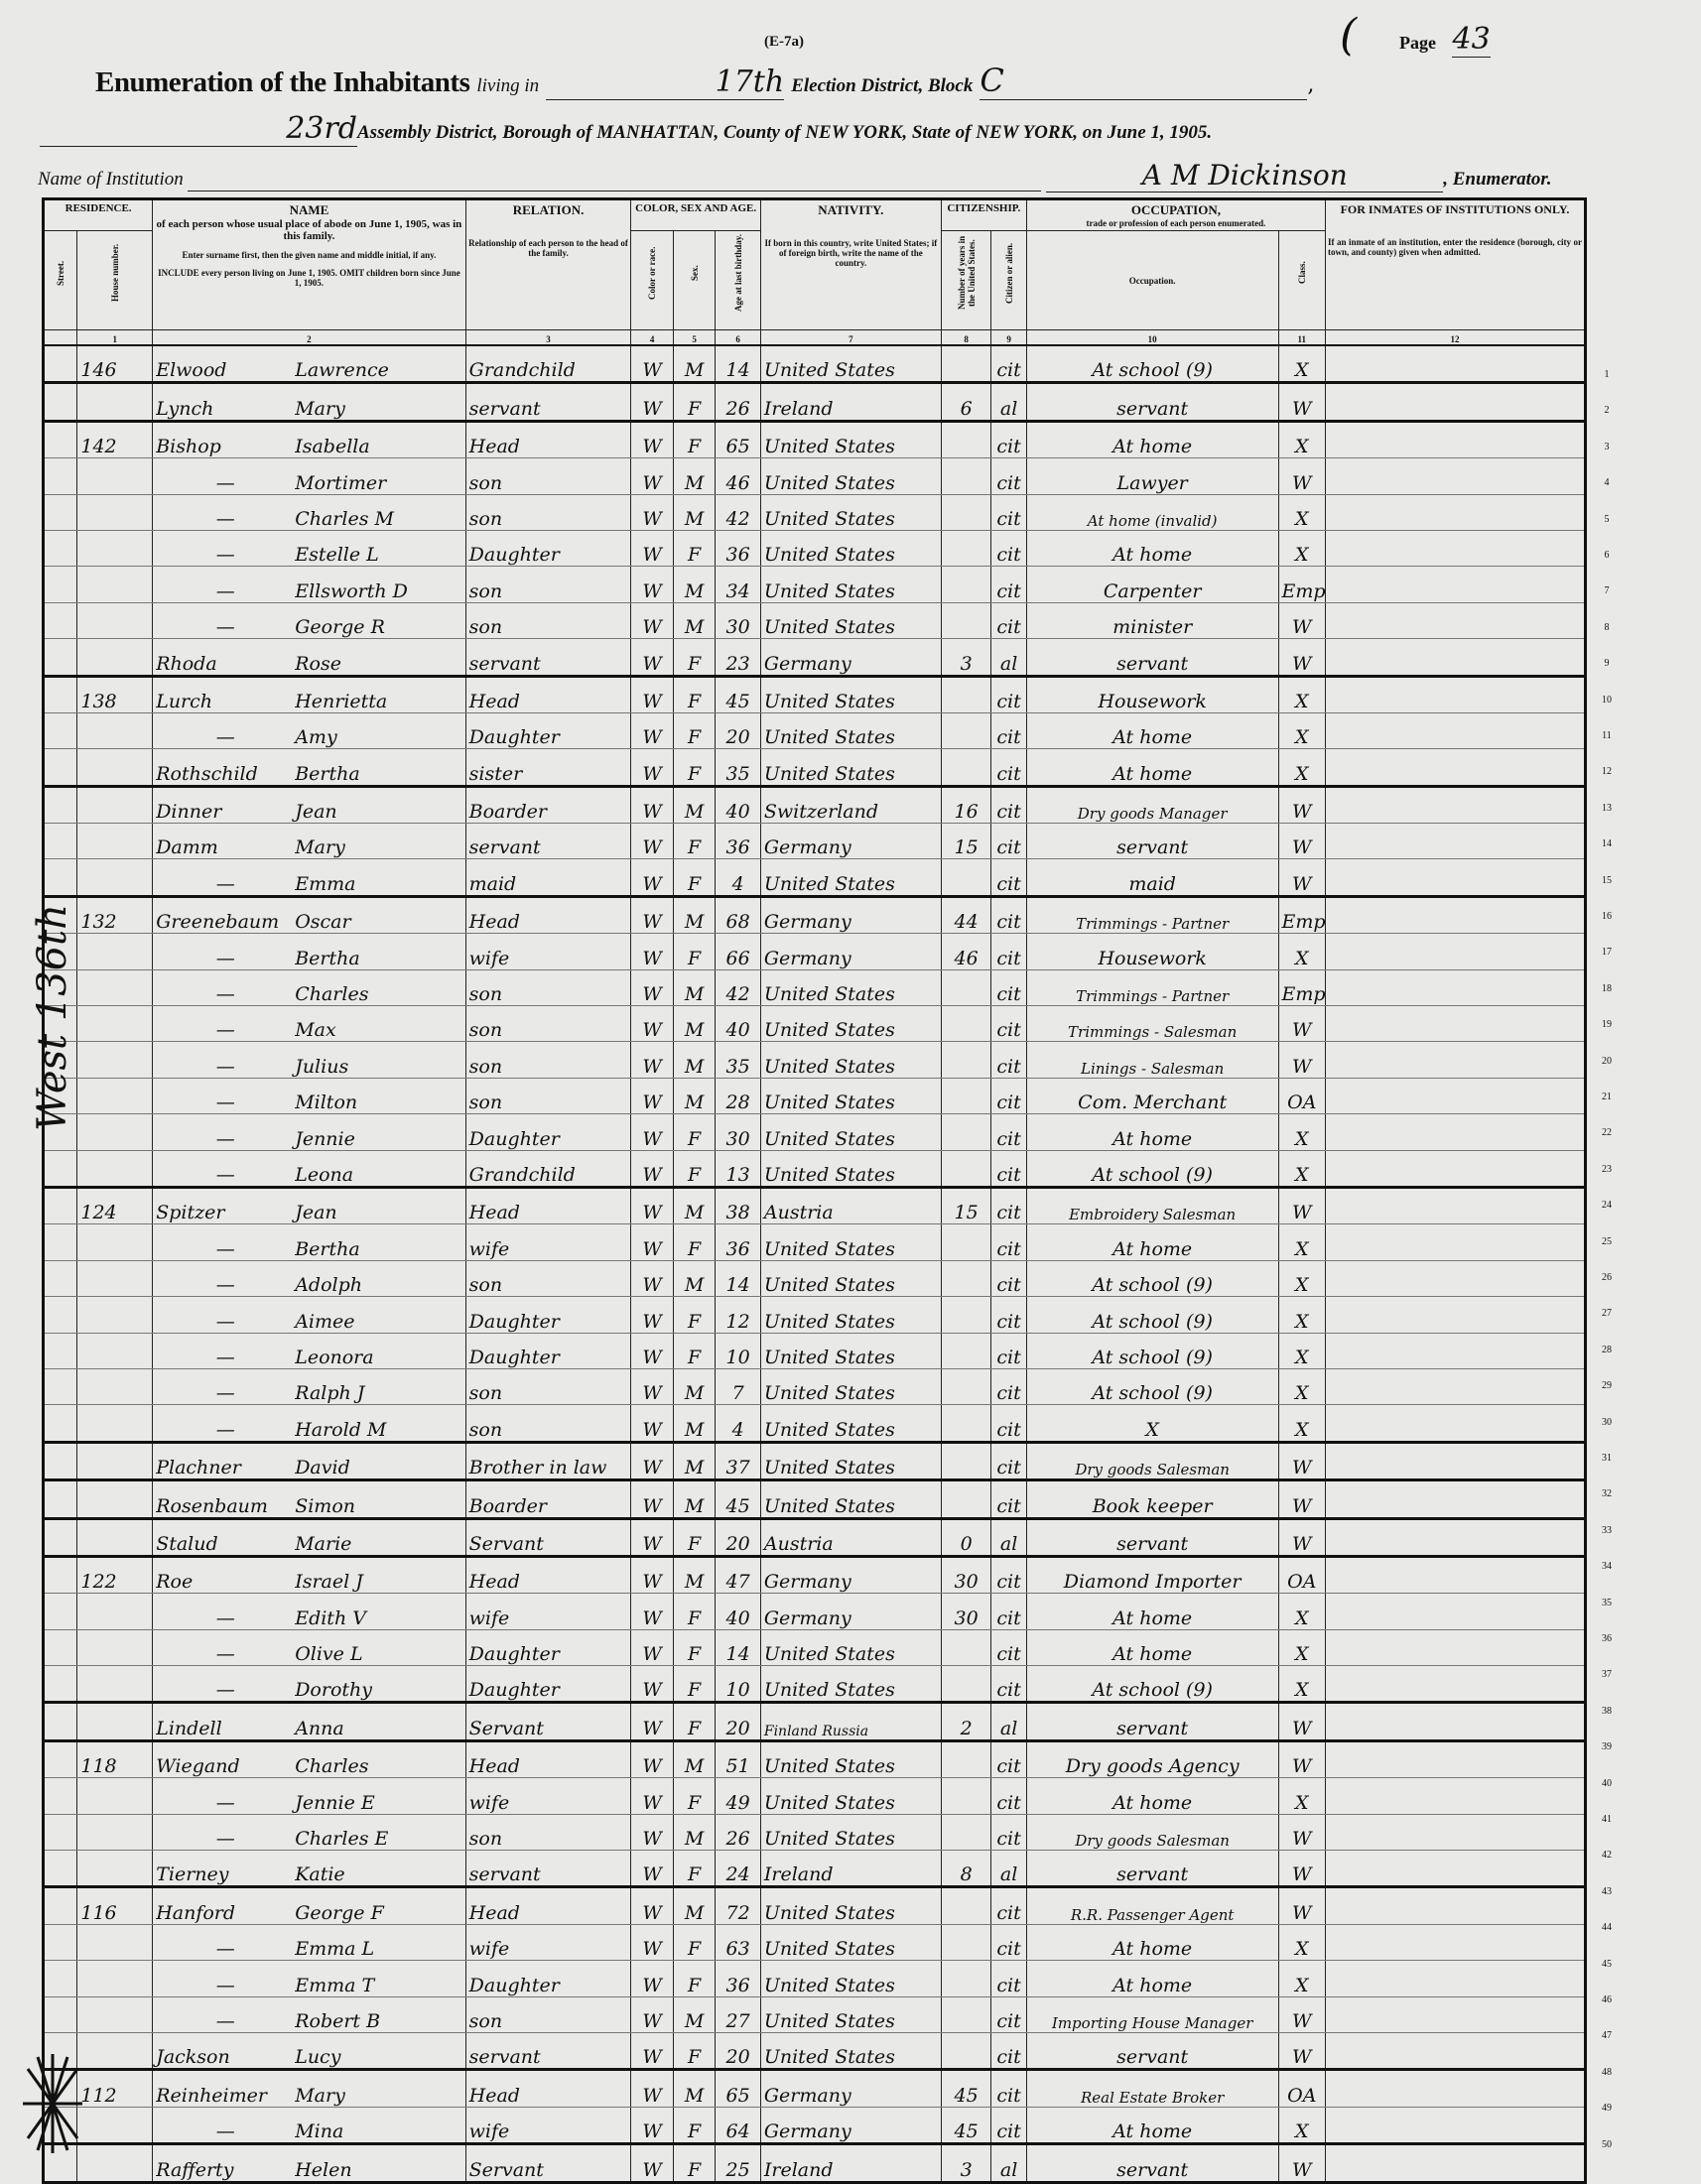 The height and width of the screenshot is (2184, 1701). I want to click on given-name: Charles M, so click(344, 518).